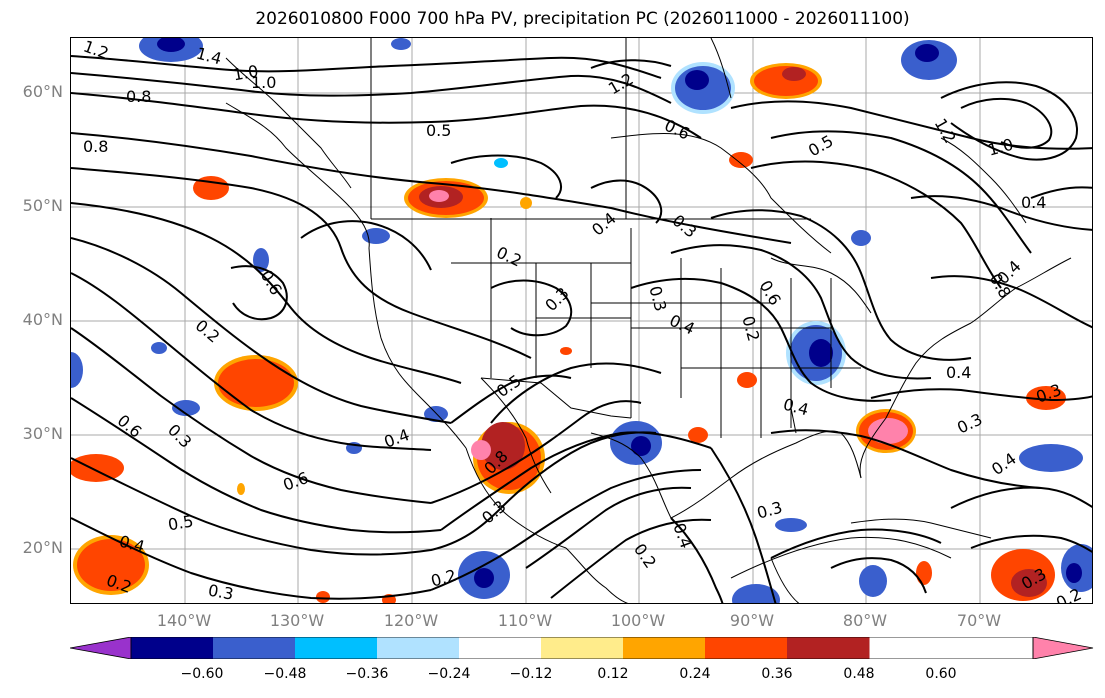 This screenshot has width=1105, height=698. I want to click on colorbar-tick: −0.48, so click(285, 674).